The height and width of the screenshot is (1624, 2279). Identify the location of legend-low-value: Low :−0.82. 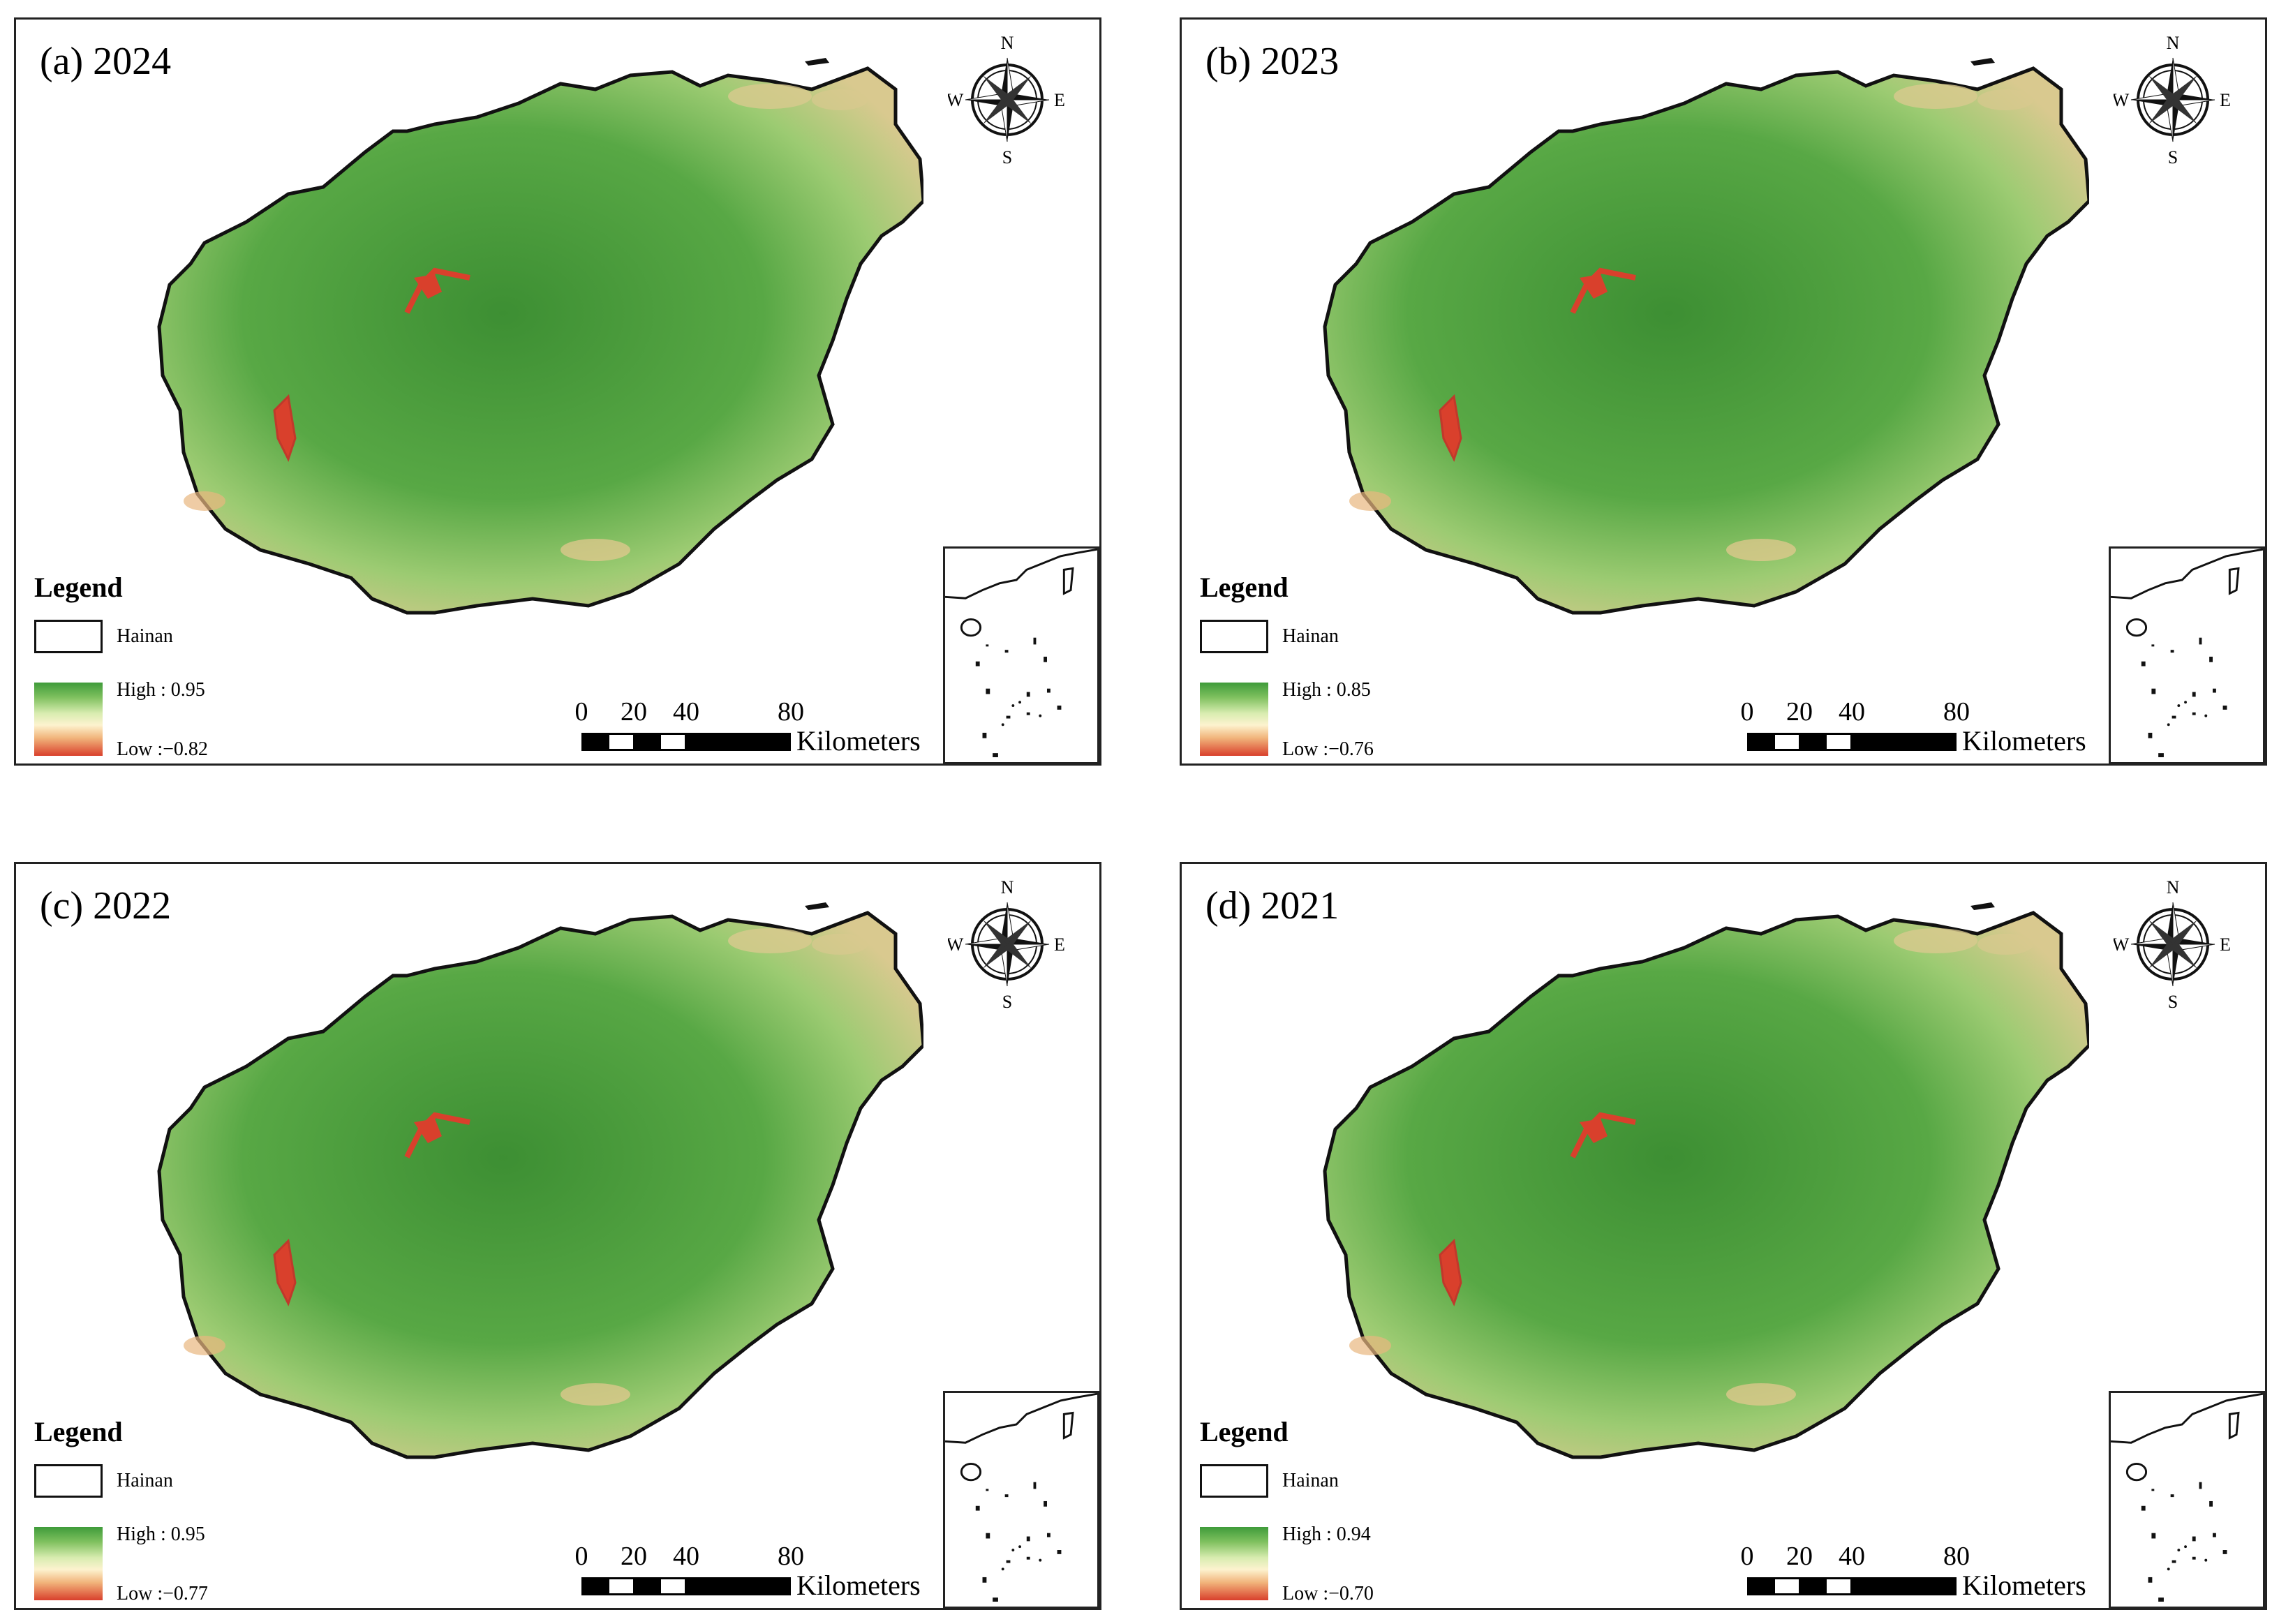
(162, 749).